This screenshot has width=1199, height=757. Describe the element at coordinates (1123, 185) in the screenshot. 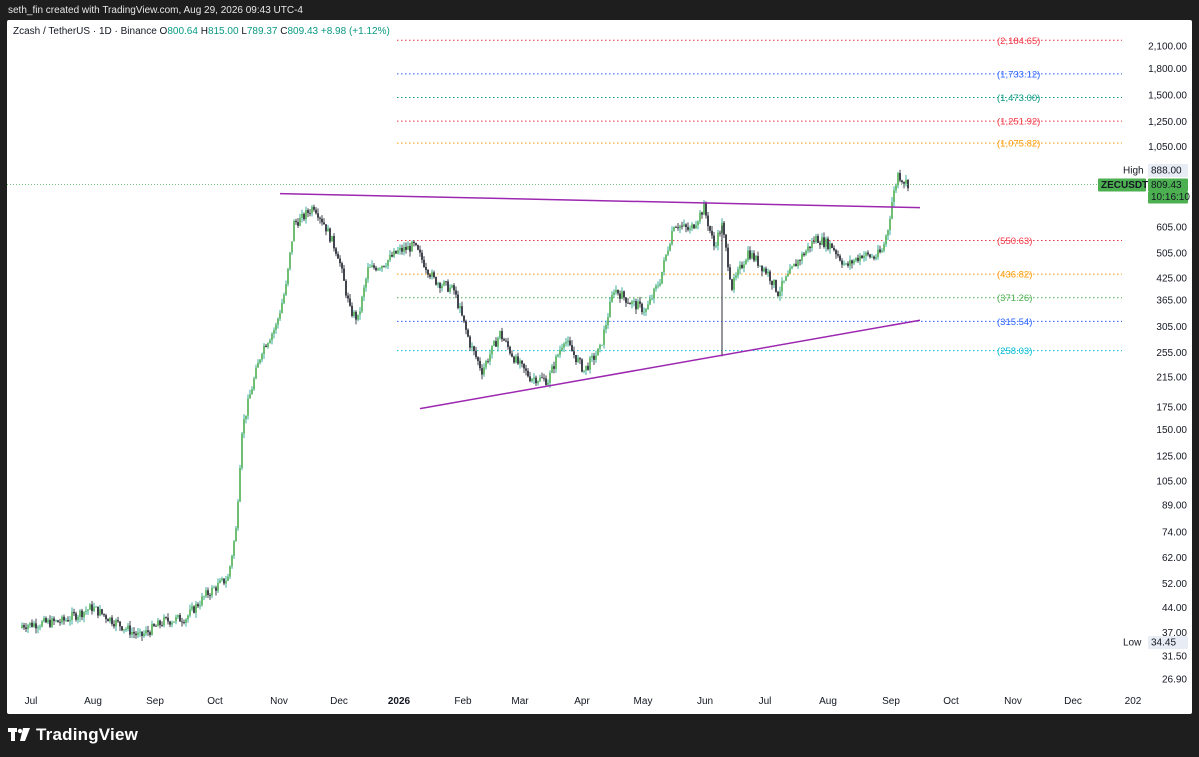

I see `price-tag-symbol: ZECUSDT` at that location.